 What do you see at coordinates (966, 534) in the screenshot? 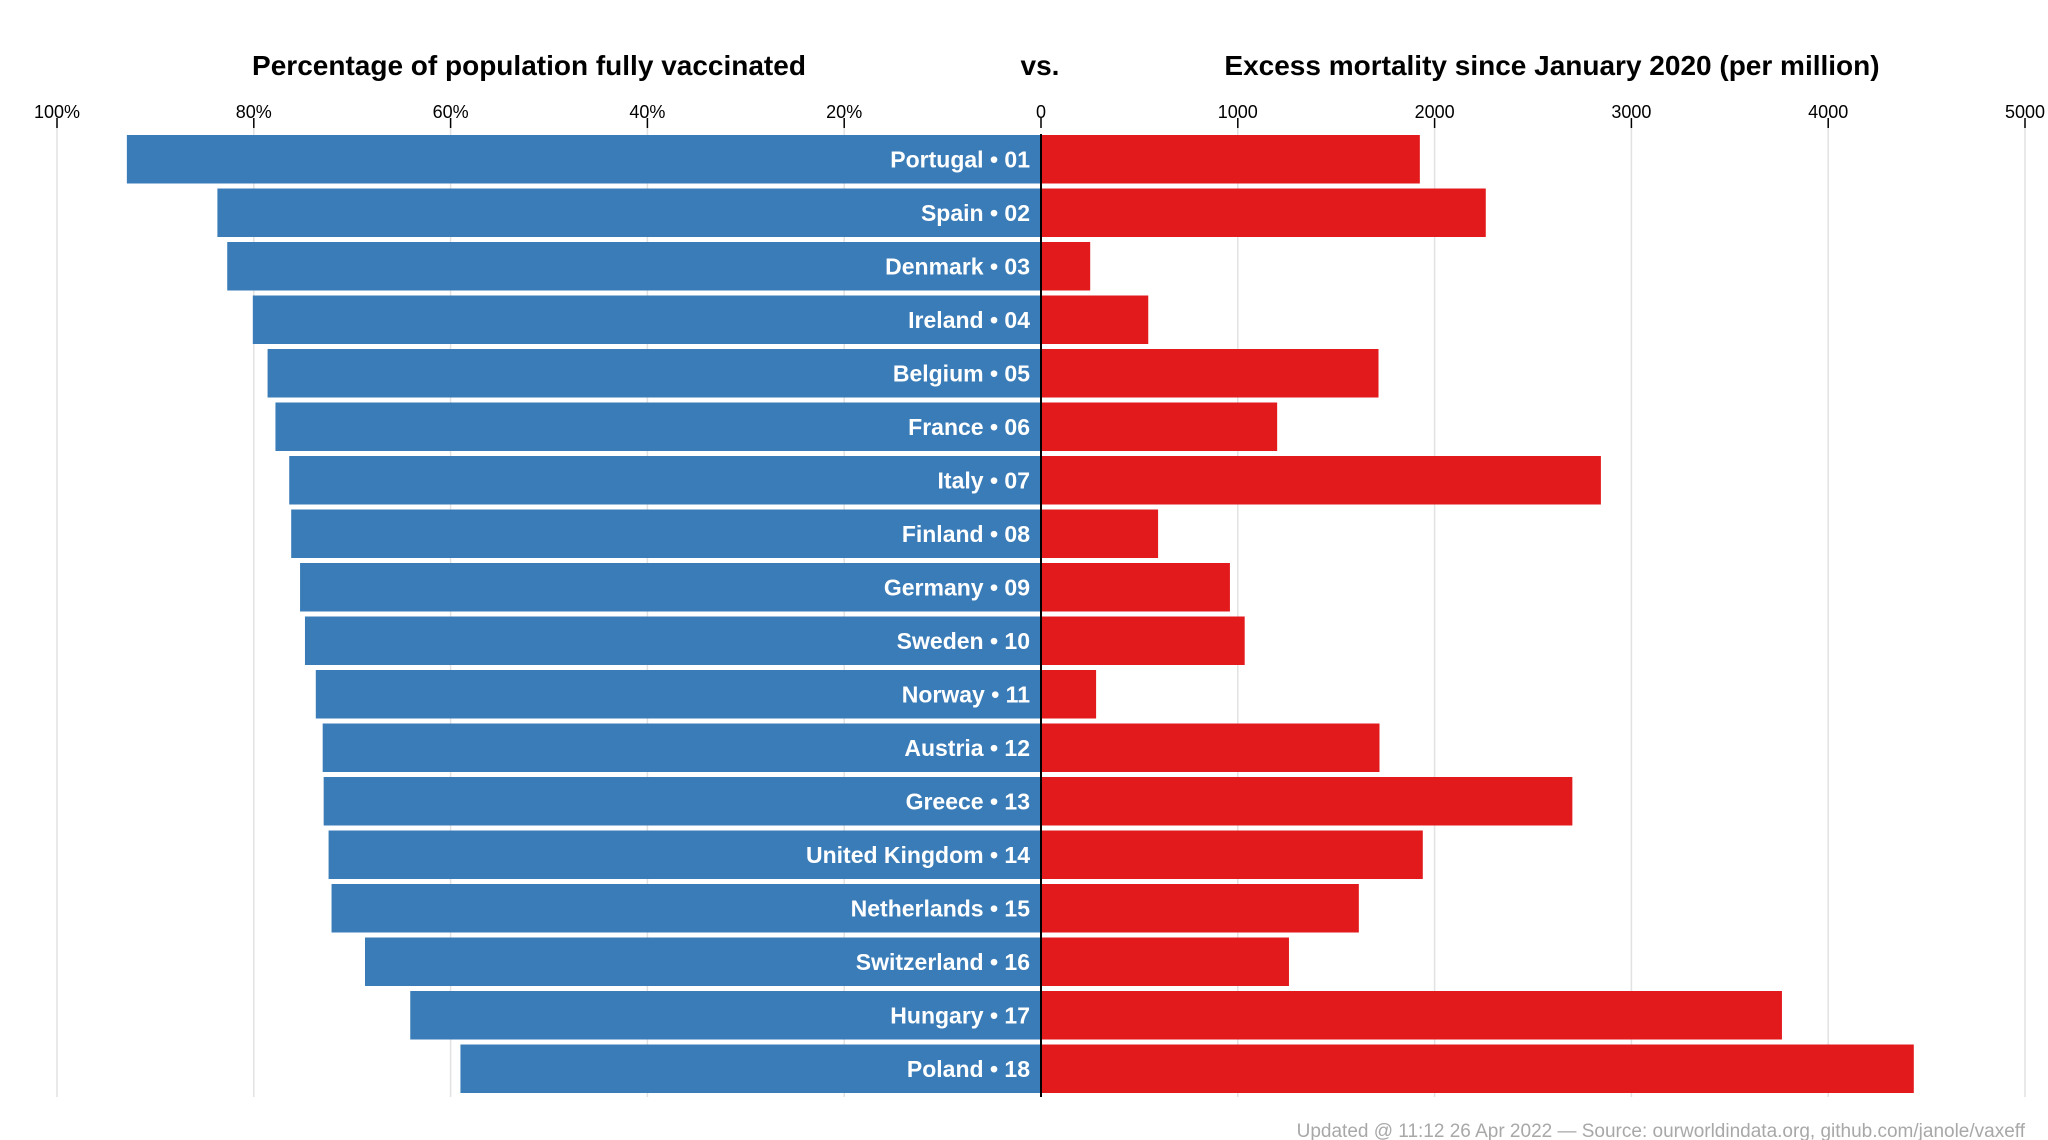
I see `category-label: Finland • 08` at bounding box center [966, 534].